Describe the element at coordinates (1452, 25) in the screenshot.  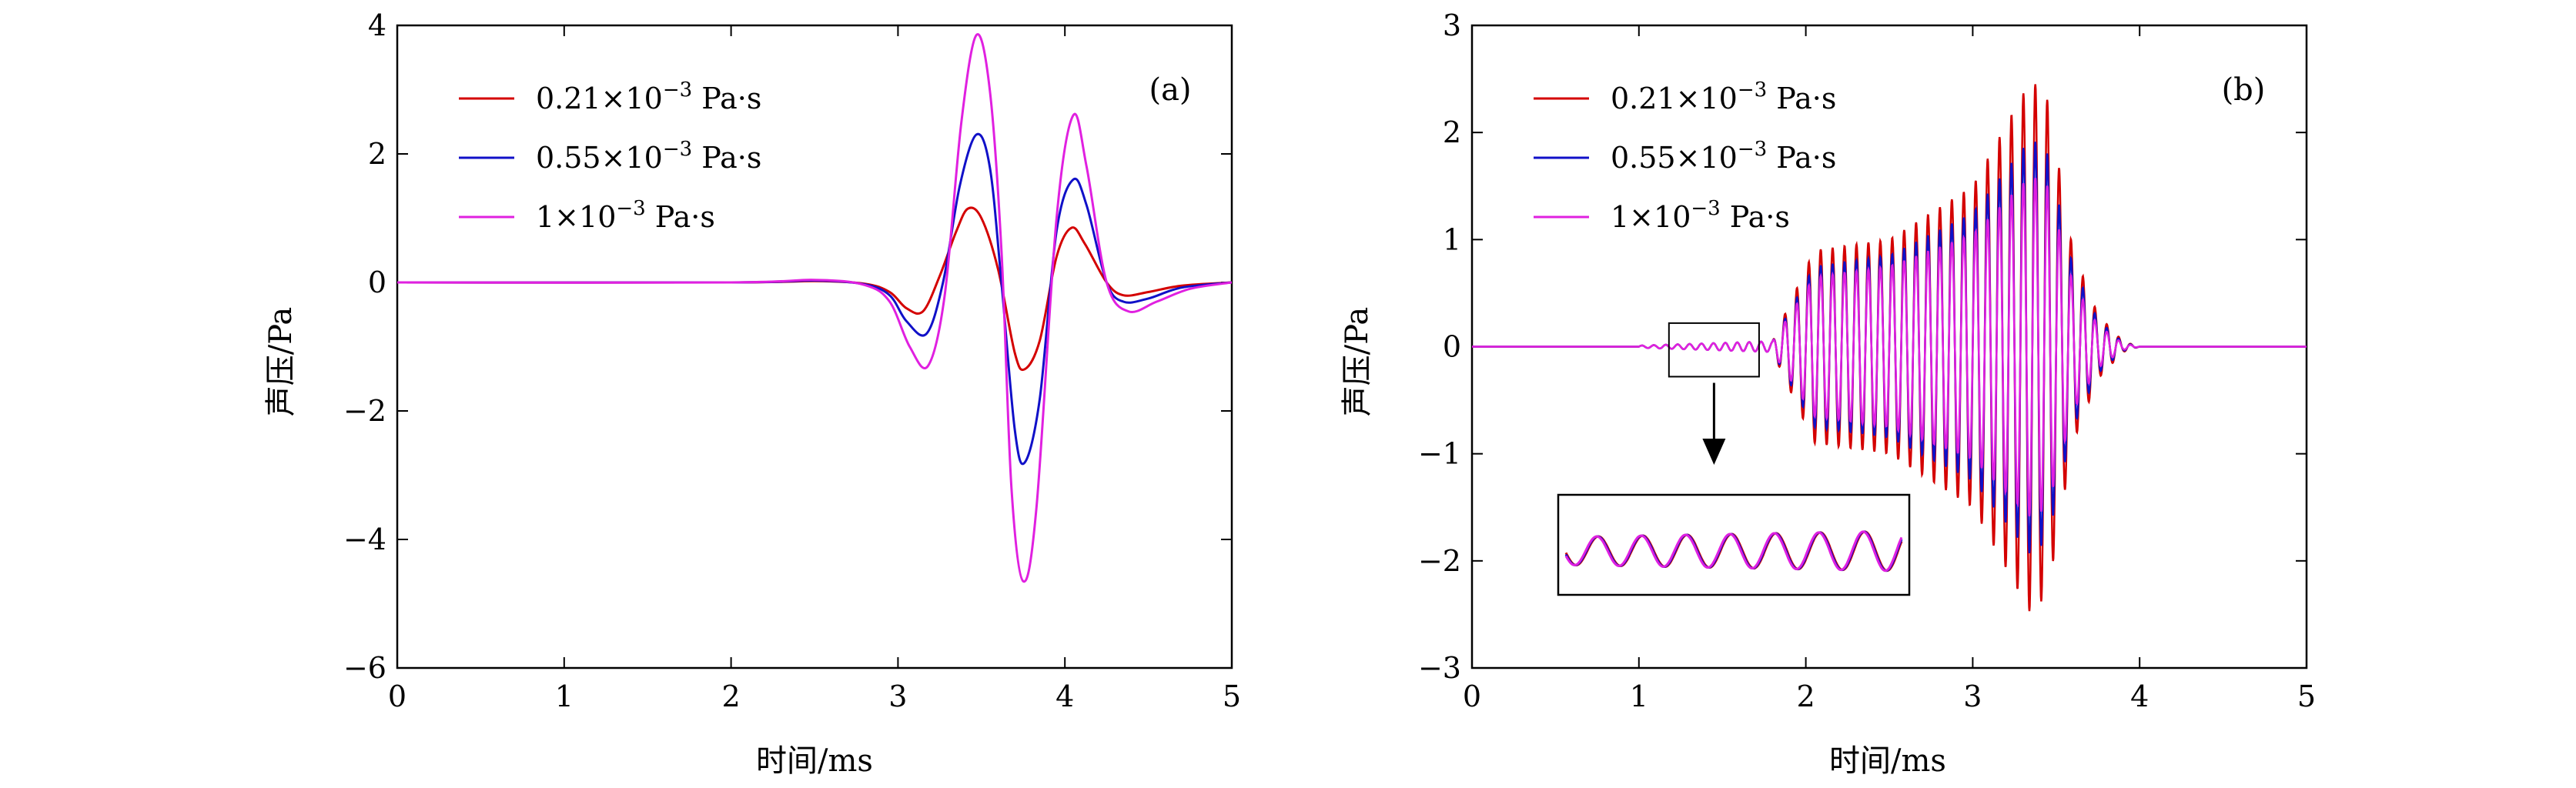
I see `y-tick-label: 3` at that location.